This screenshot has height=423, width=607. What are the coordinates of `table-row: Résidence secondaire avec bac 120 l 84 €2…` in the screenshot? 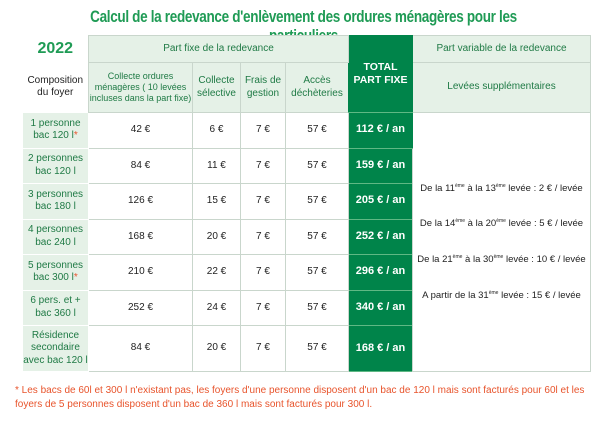 It's located at (306, 348).